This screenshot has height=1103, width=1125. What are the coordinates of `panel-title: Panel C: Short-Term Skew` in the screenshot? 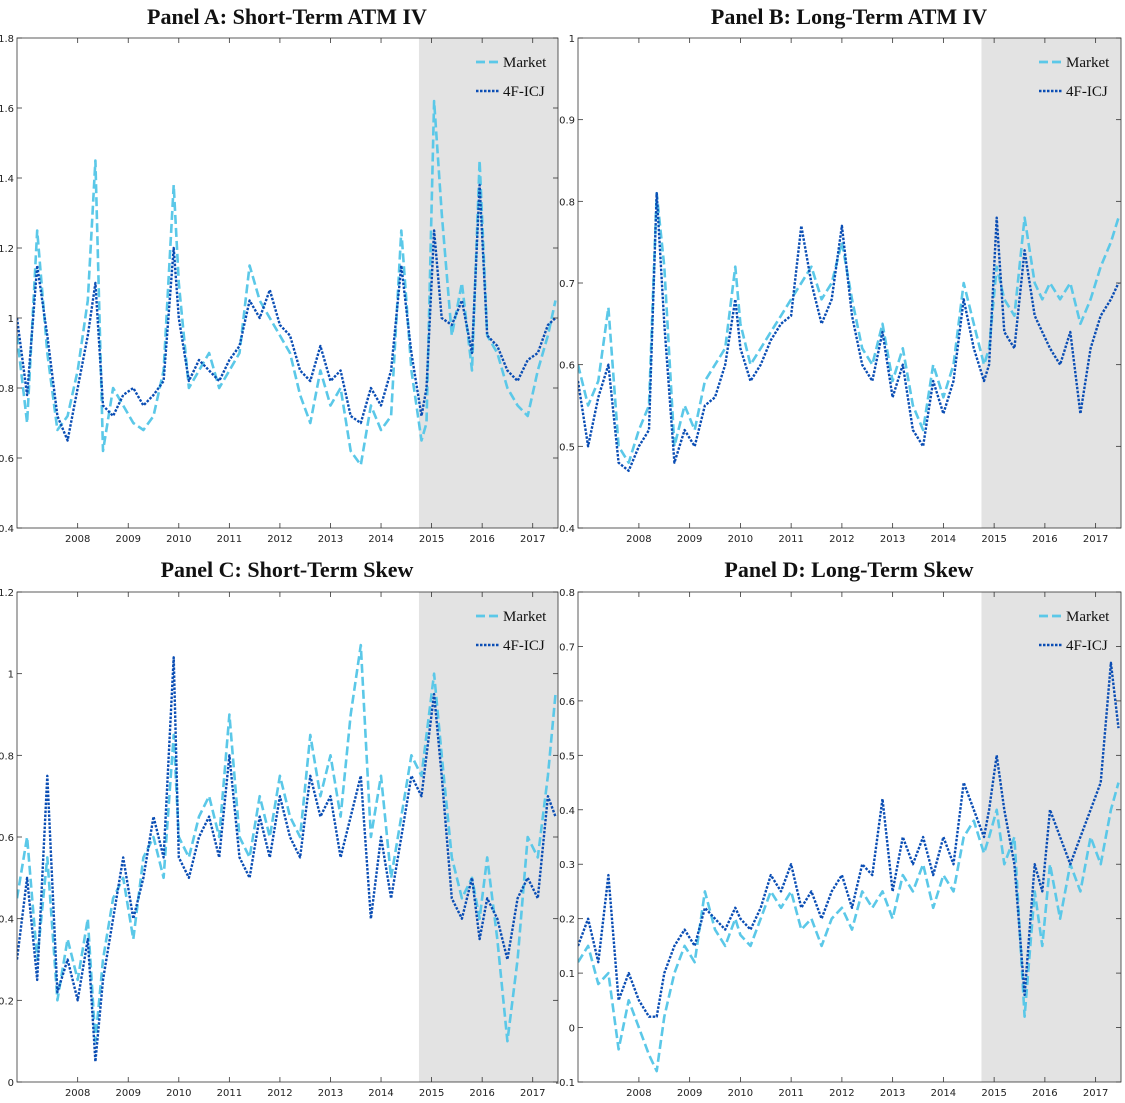 It's located at (287, 569).